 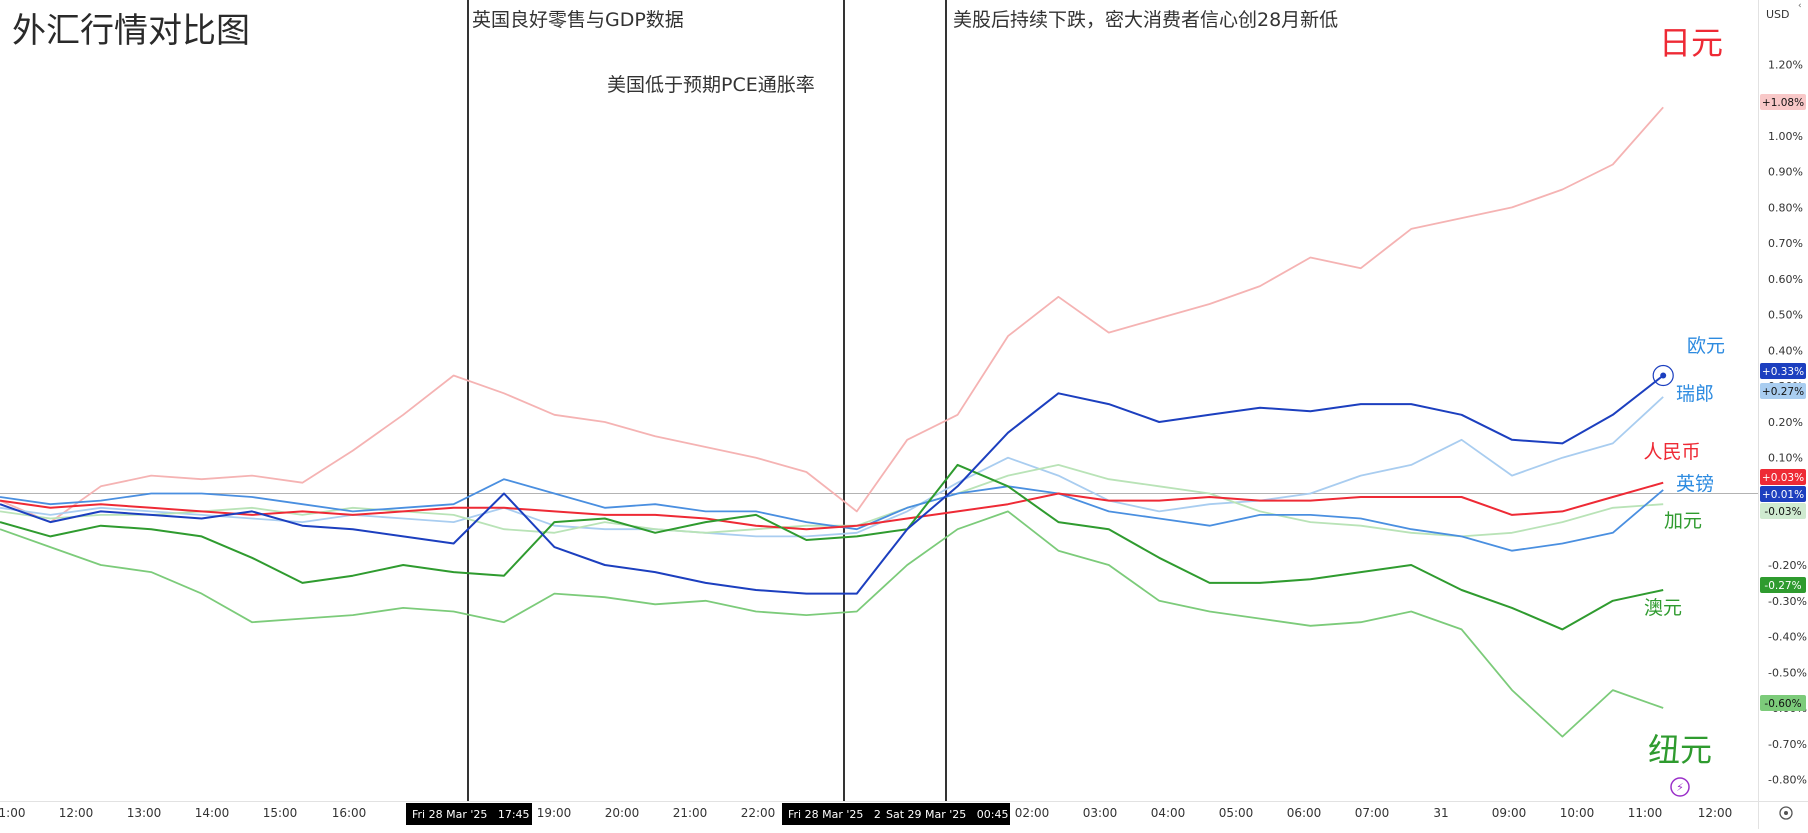 What do you see at coordinates (1787, 672) in the screenshot?
I see `y-tick-label: -0.50%` at bounding box center [1787, 672].